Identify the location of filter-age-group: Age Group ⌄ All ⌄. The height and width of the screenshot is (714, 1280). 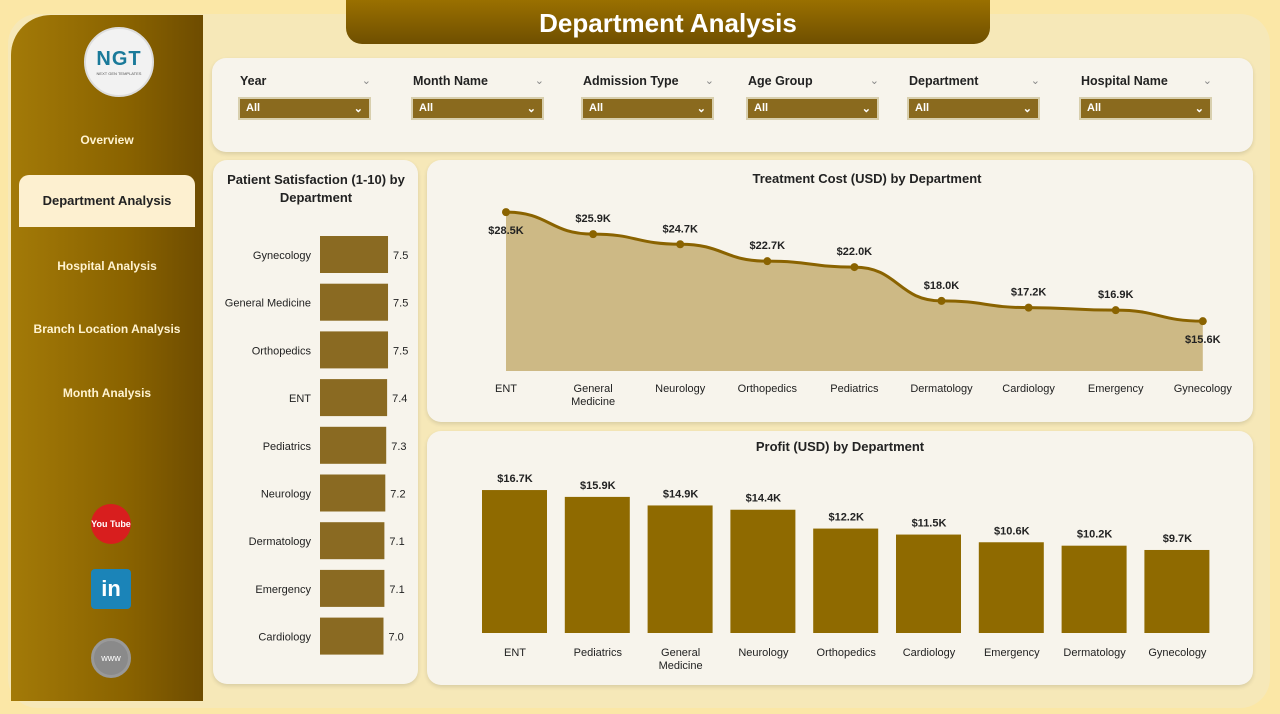
(812, 97).